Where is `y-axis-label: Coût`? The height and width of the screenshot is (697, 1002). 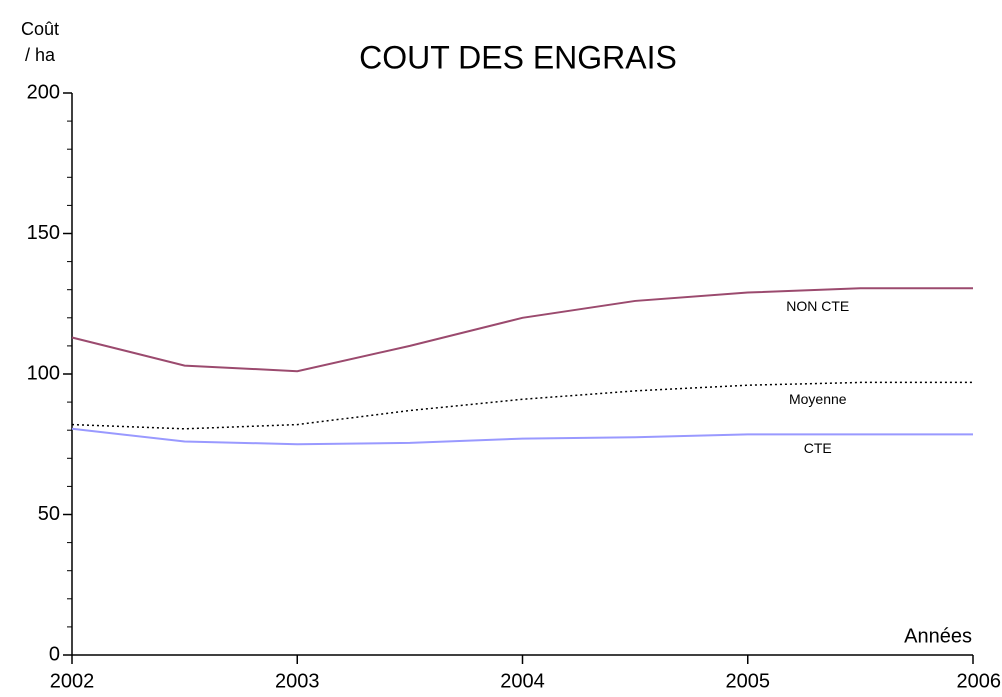 y-axis-label: Coût is located at coordinates (40, 29).